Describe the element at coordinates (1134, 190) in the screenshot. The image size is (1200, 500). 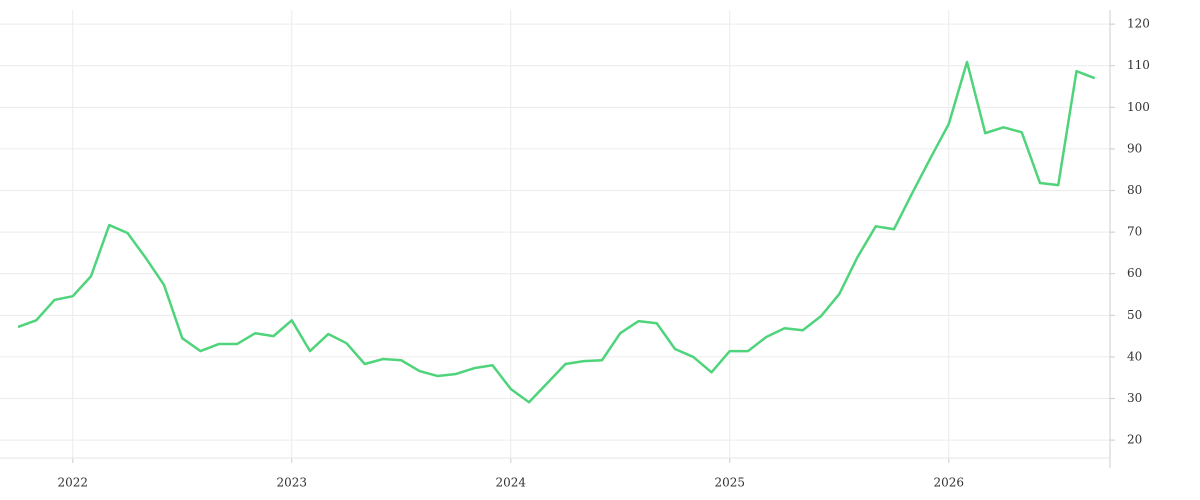
I see `y-tick-label: 80` at that location.